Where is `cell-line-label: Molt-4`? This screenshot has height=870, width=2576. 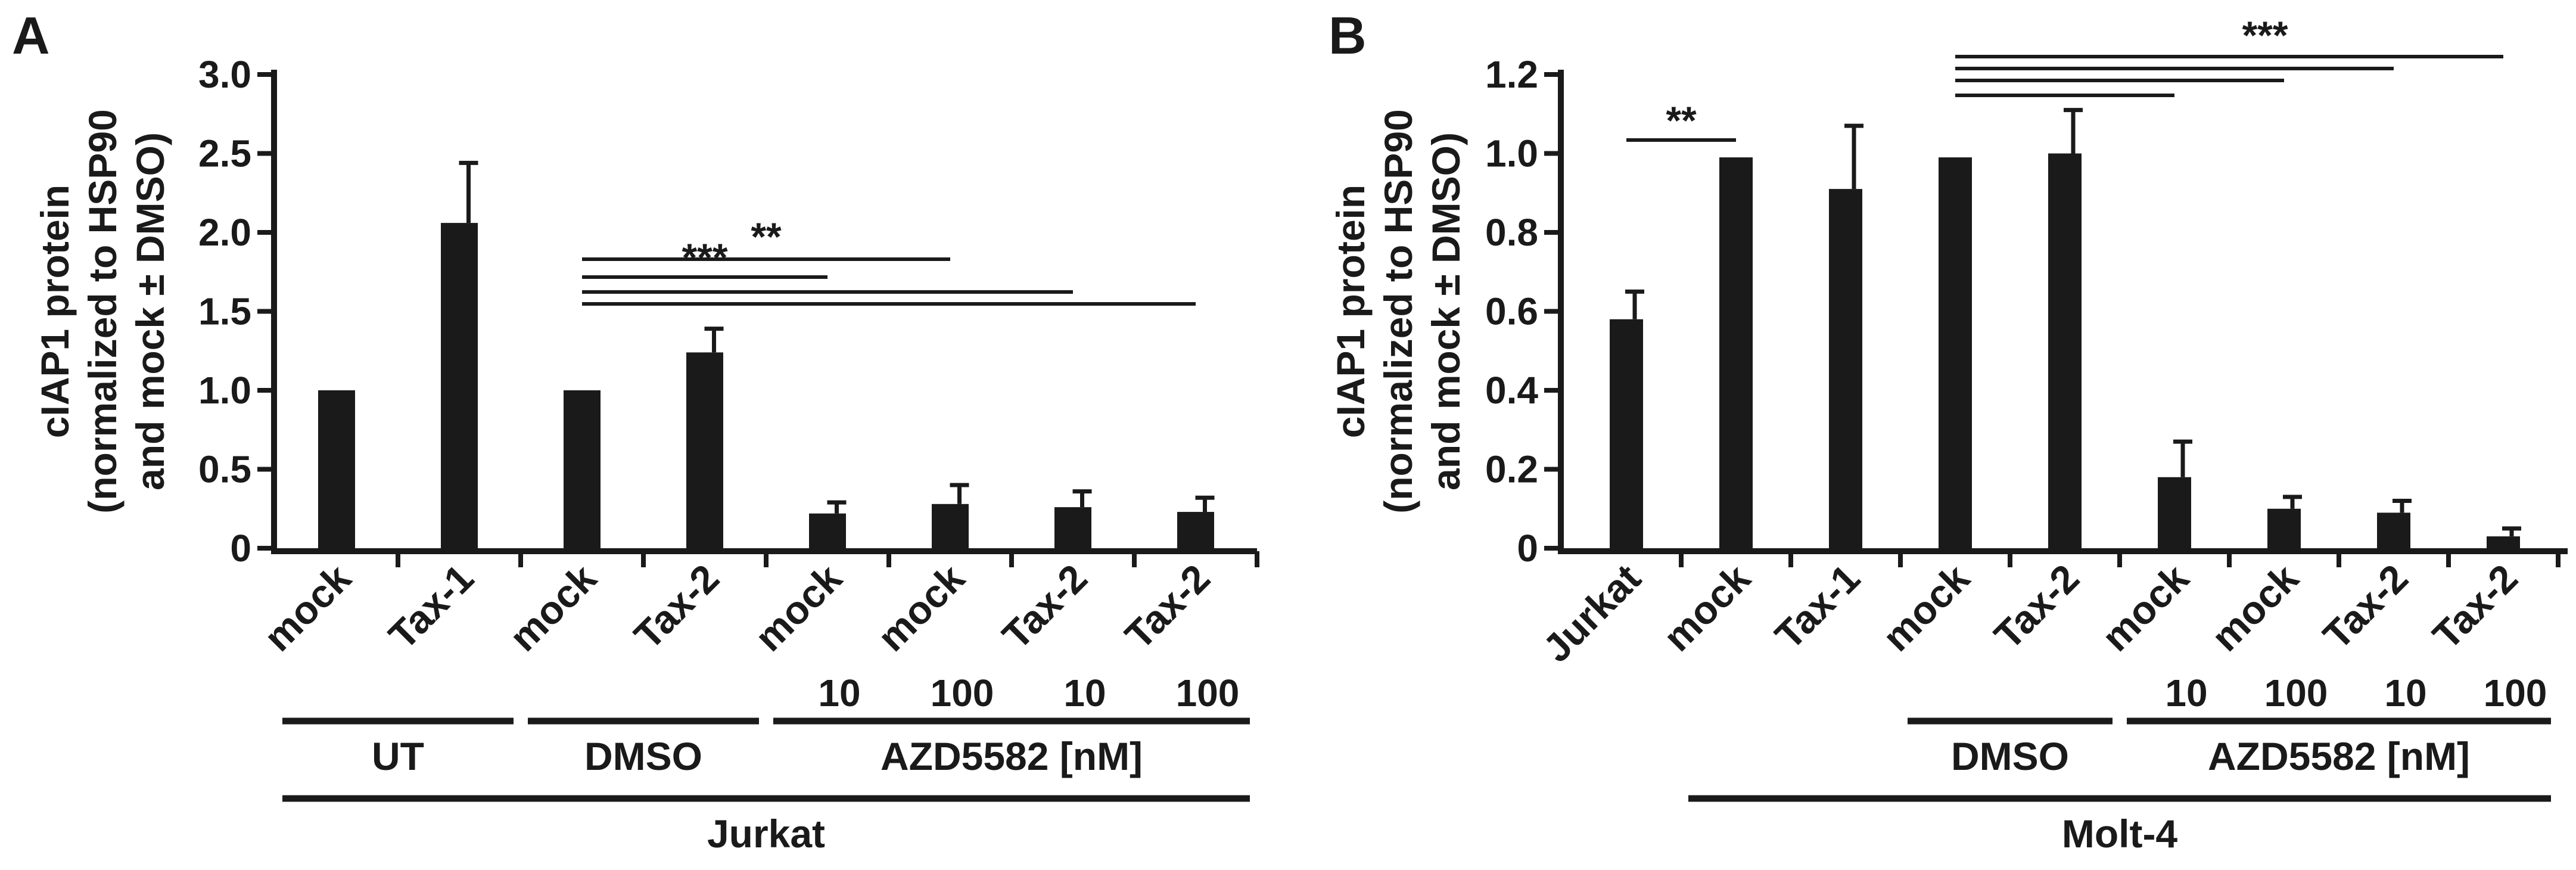 cell-line-label: Molt-4 is located at coordinates (2120, 834).